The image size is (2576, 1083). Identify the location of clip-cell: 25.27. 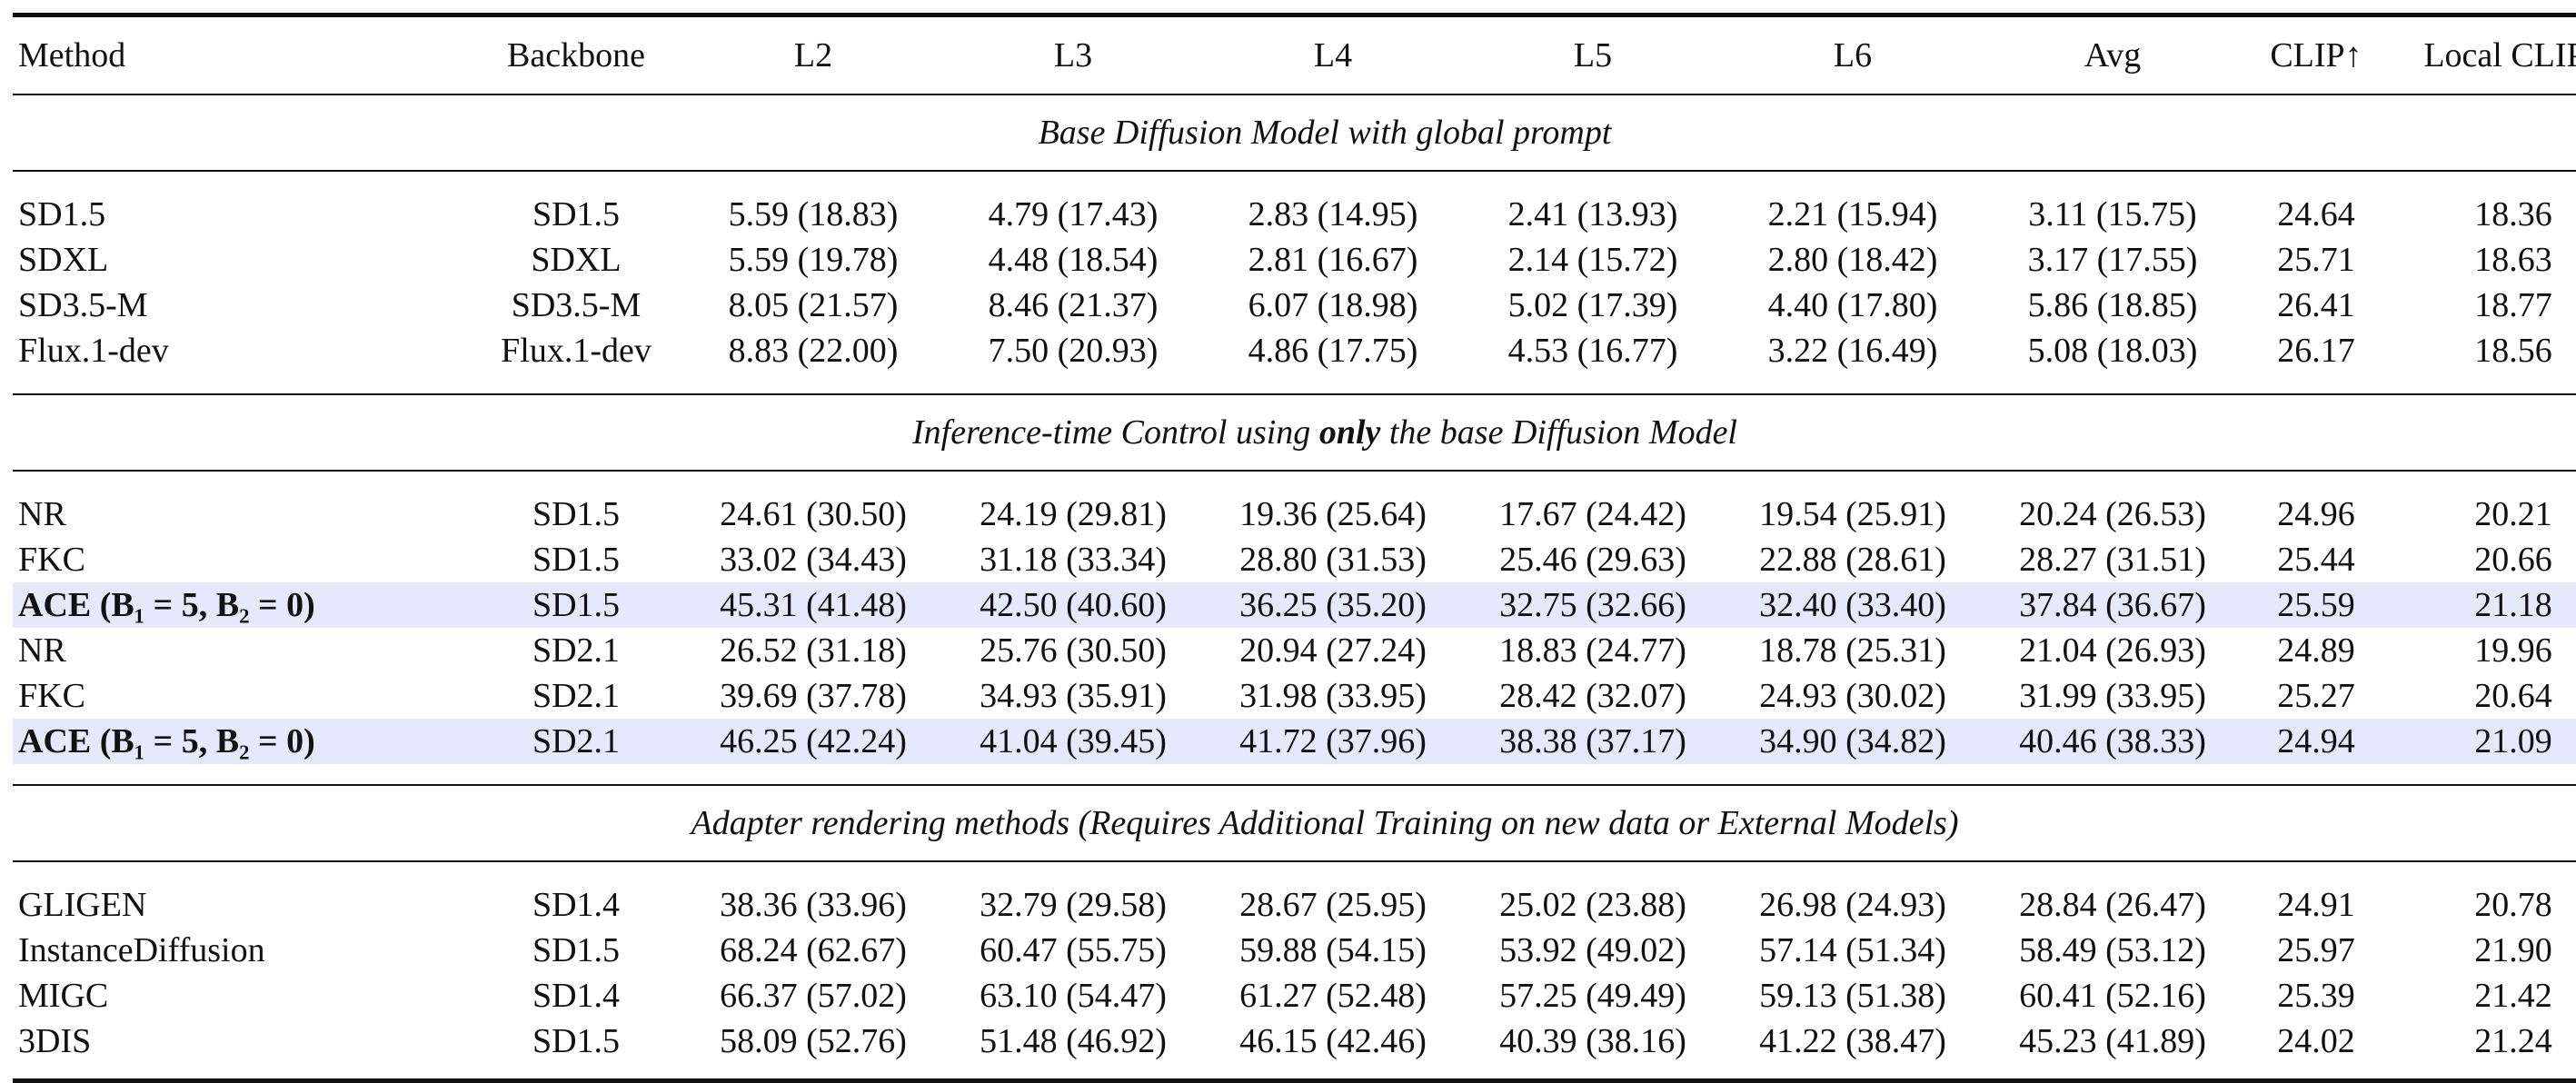
(2316, 696).